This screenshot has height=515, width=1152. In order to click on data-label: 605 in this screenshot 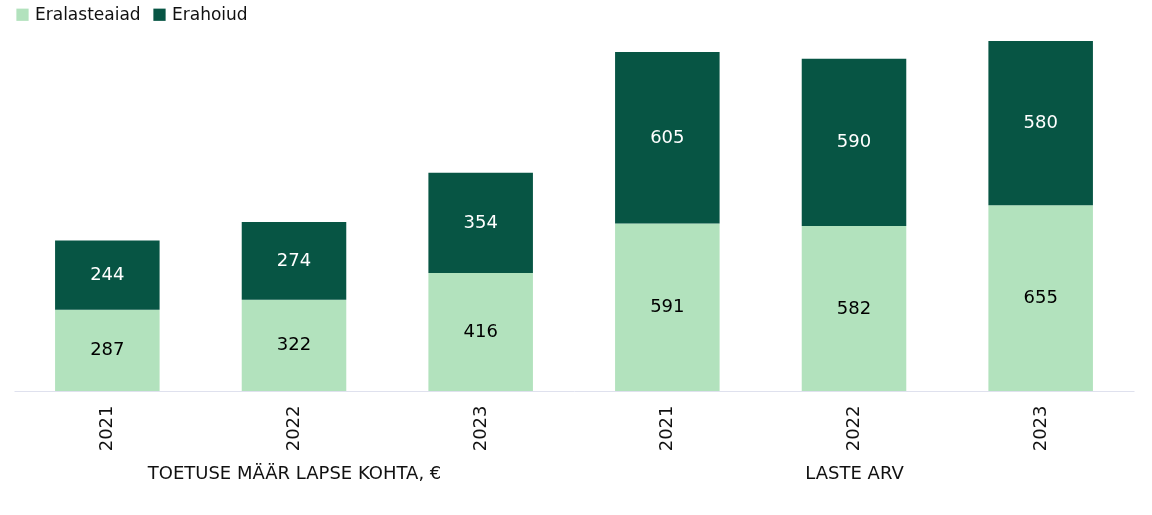, I will do `click(667, 136)`.